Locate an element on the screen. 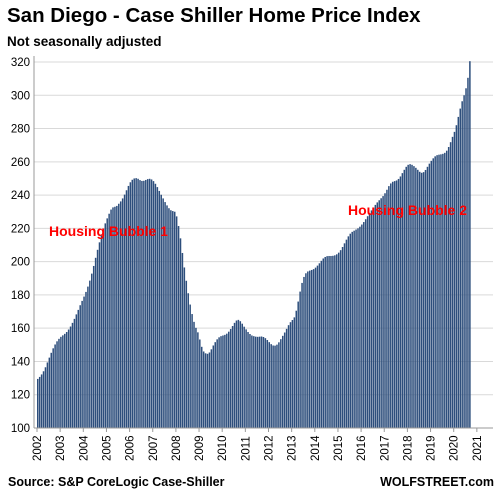 This screenshot has width=500, height=495. x-tick-label: 2012 is located at coordinates (270, 448).